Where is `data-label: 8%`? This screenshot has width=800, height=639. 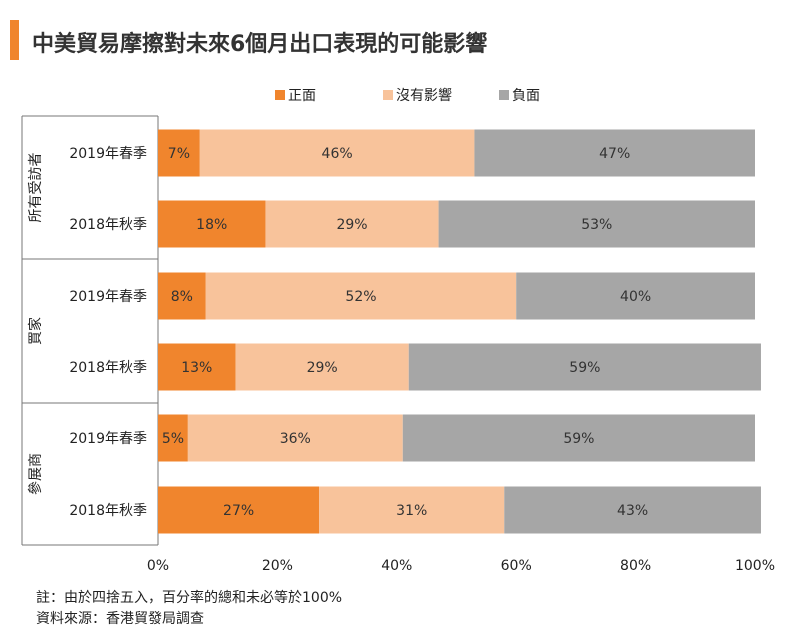 data-label: 8% is located at coordinates (182, 297).